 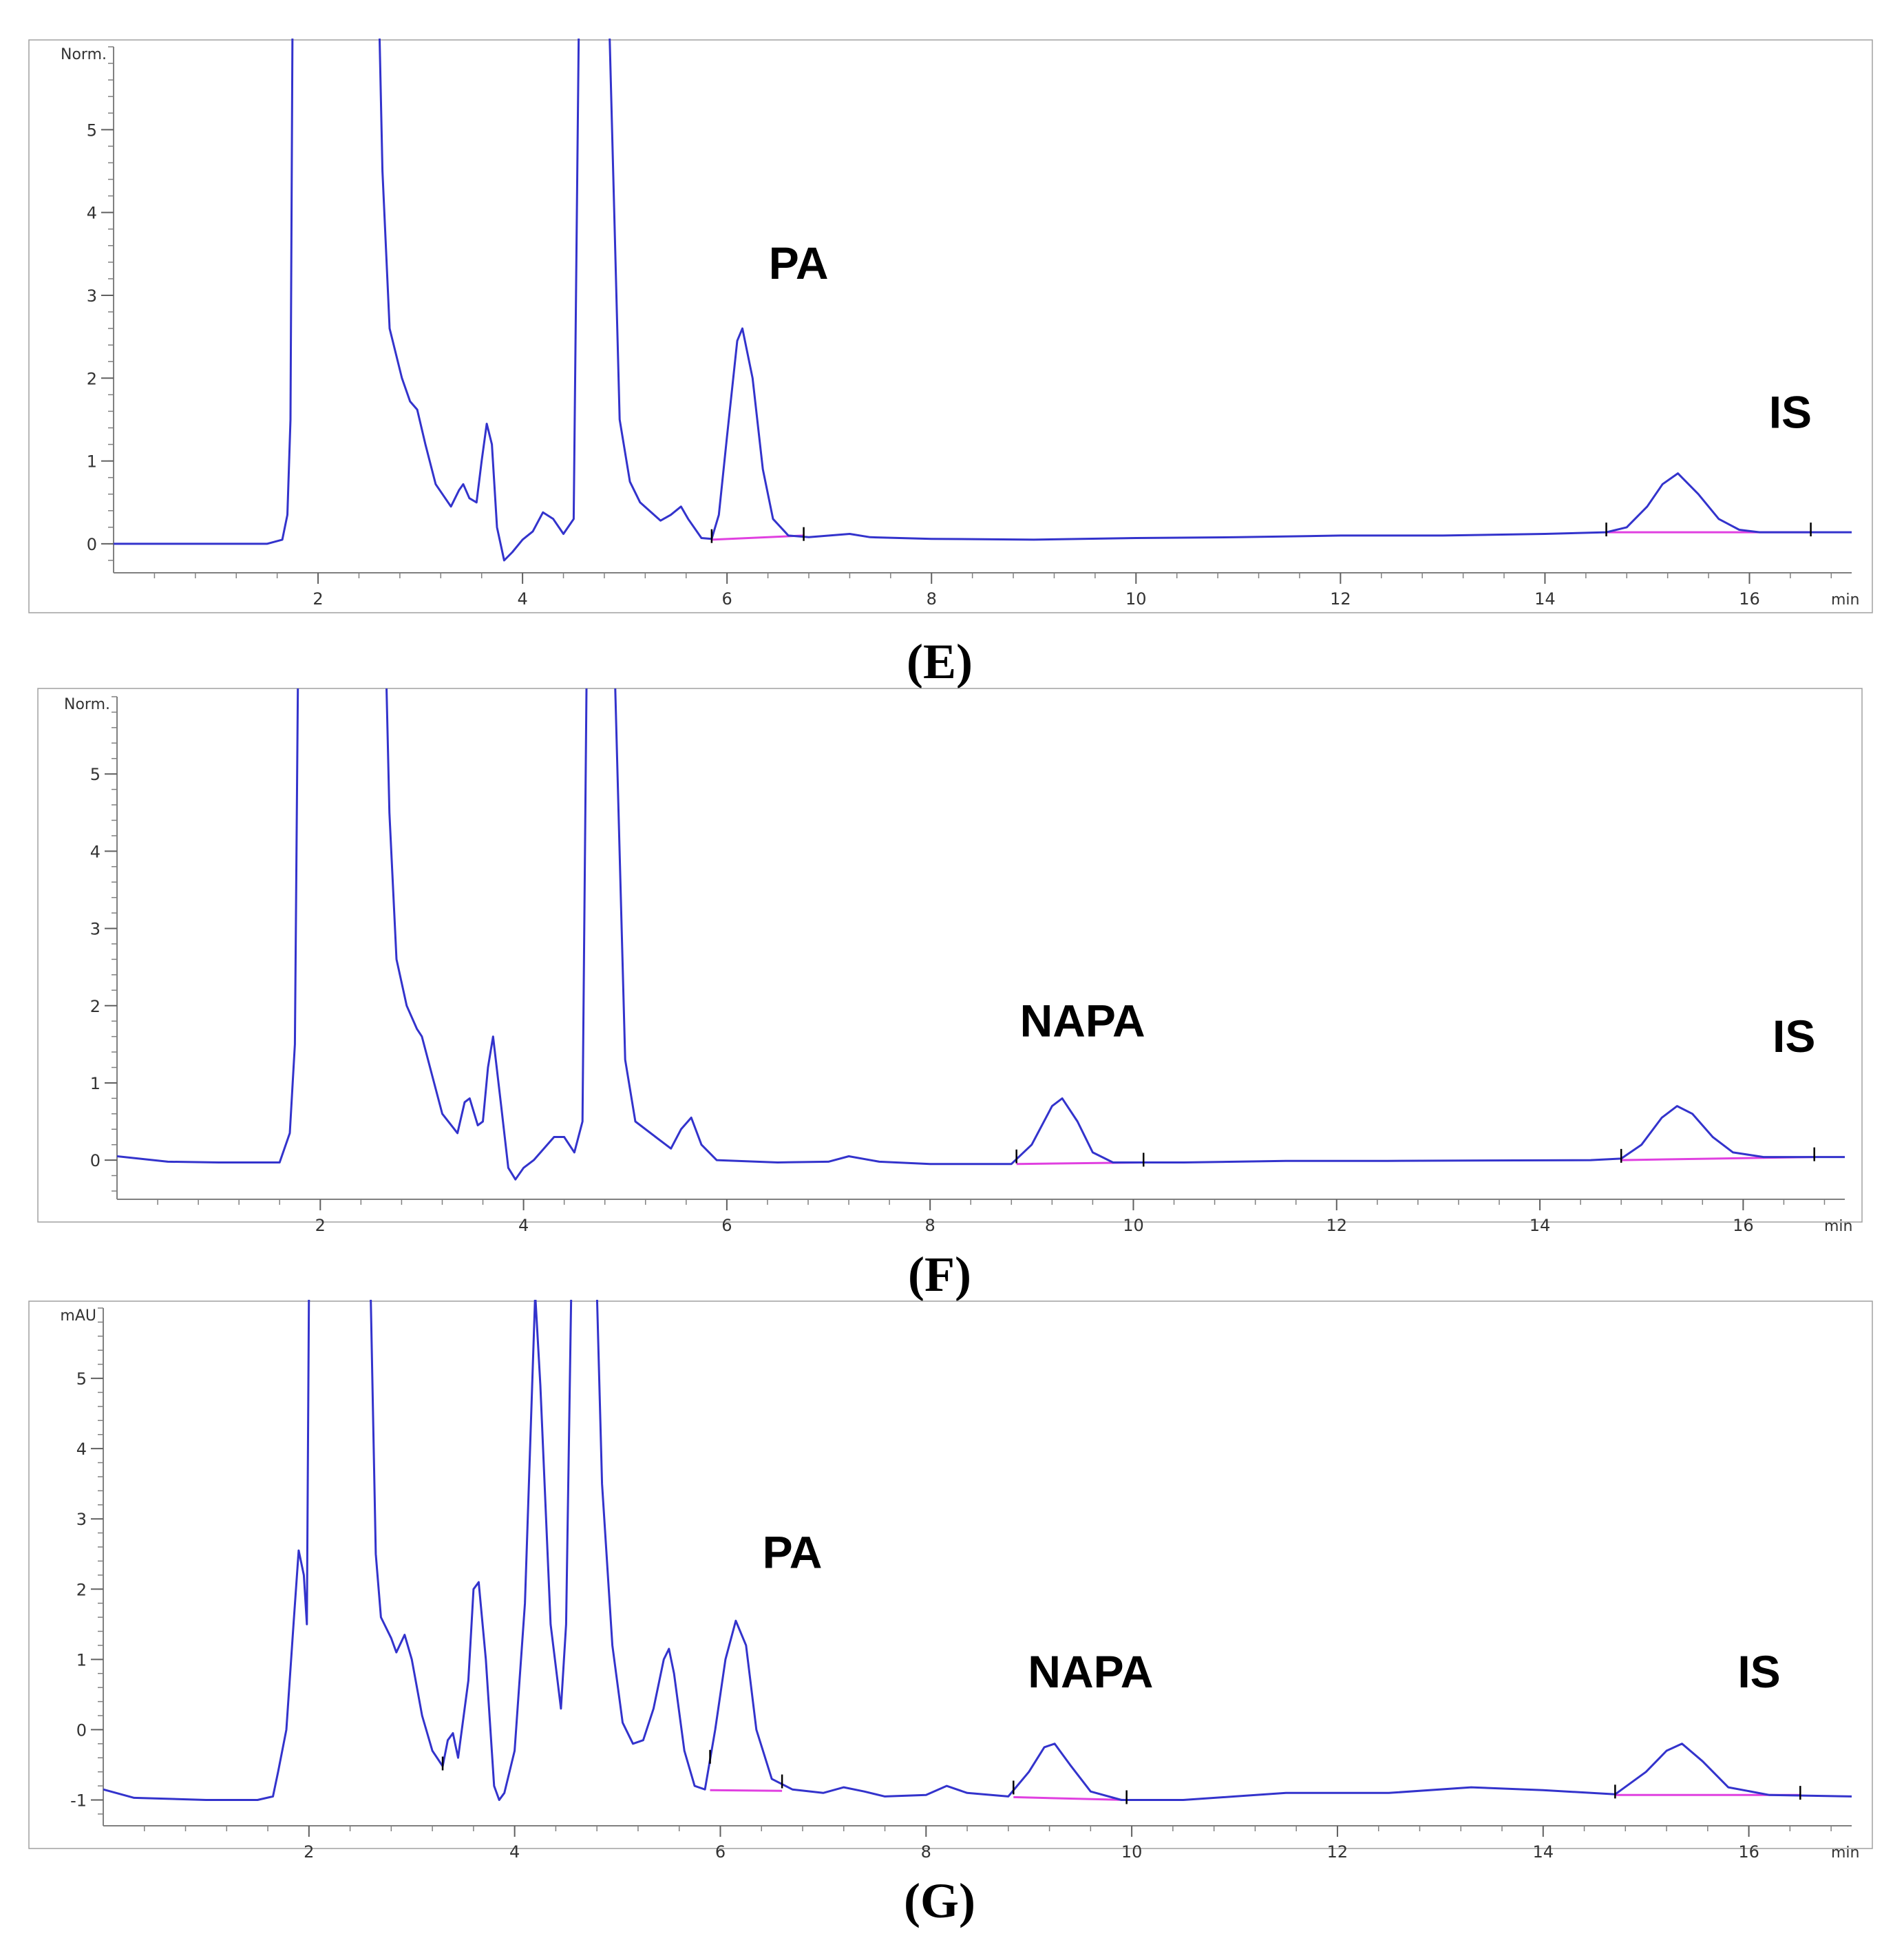 What do you see at coordinates (78, 1316) in the screenshot?
I see `y-axis-unit-label: mAU` at bounding box center [78, 1316].